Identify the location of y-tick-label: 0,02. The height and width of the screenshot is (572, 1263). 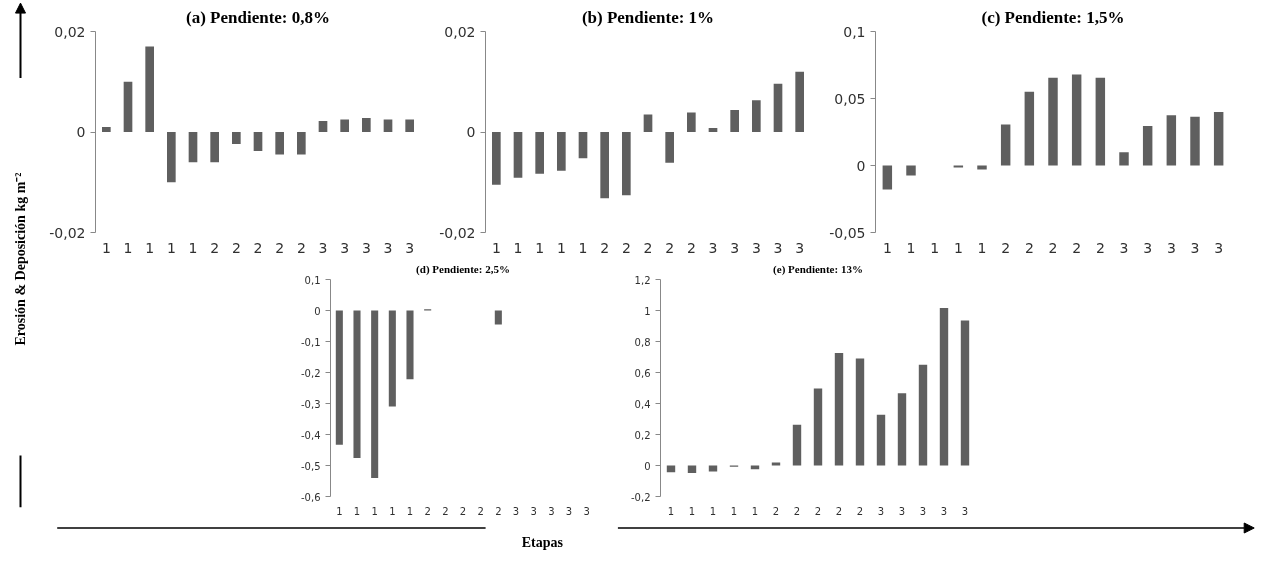
(70, 31).